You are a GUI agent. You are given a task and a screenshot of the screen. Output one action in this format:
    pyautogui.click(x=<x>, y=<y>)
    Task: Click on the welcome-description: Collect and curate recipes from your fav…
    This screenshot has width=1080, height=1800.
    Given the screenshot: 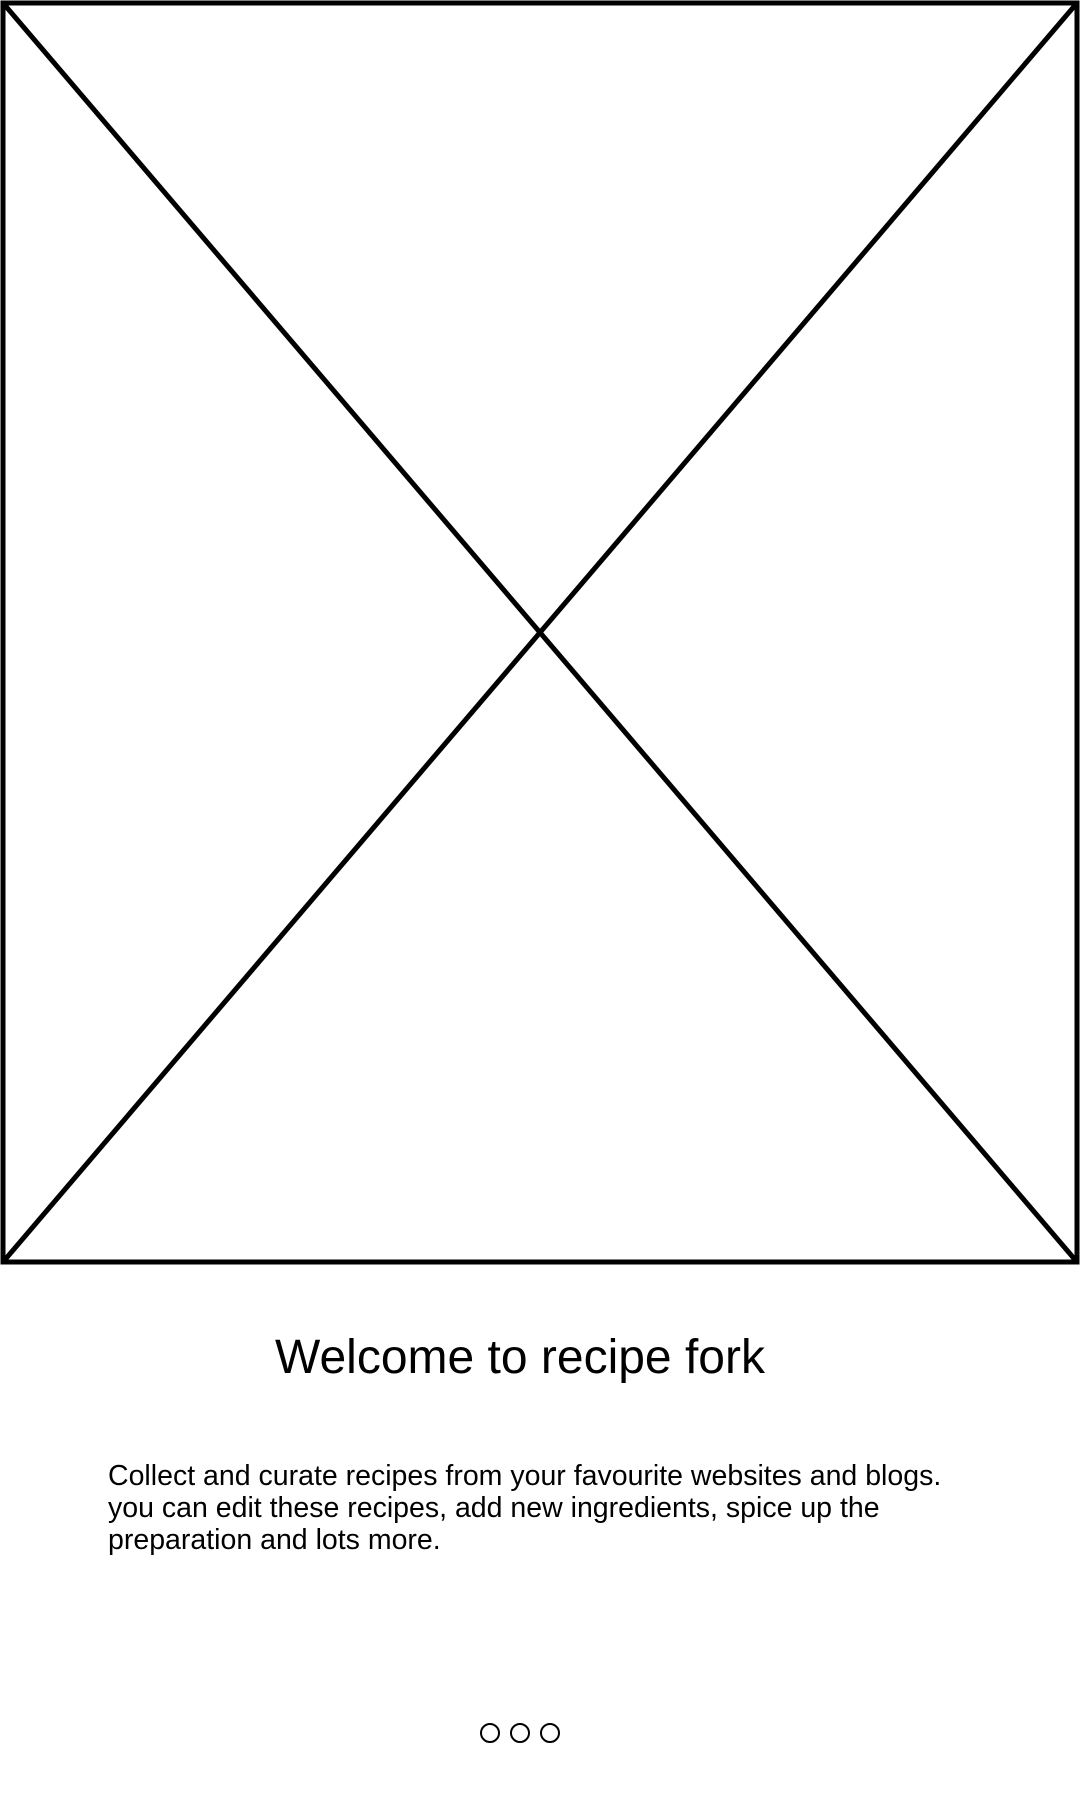 What is the action you would take?
    pyautogui.click(x=525, y=1508)
    